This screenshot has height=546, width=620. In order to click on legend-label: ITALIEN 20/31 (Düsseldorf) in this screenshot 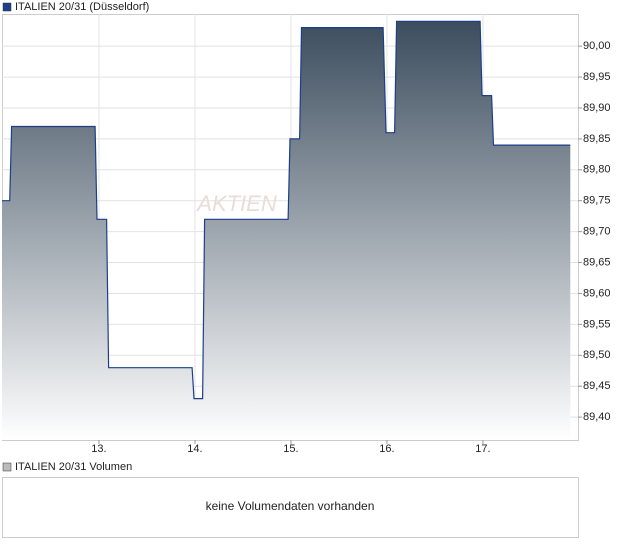, I will do `click(82, 7)`.